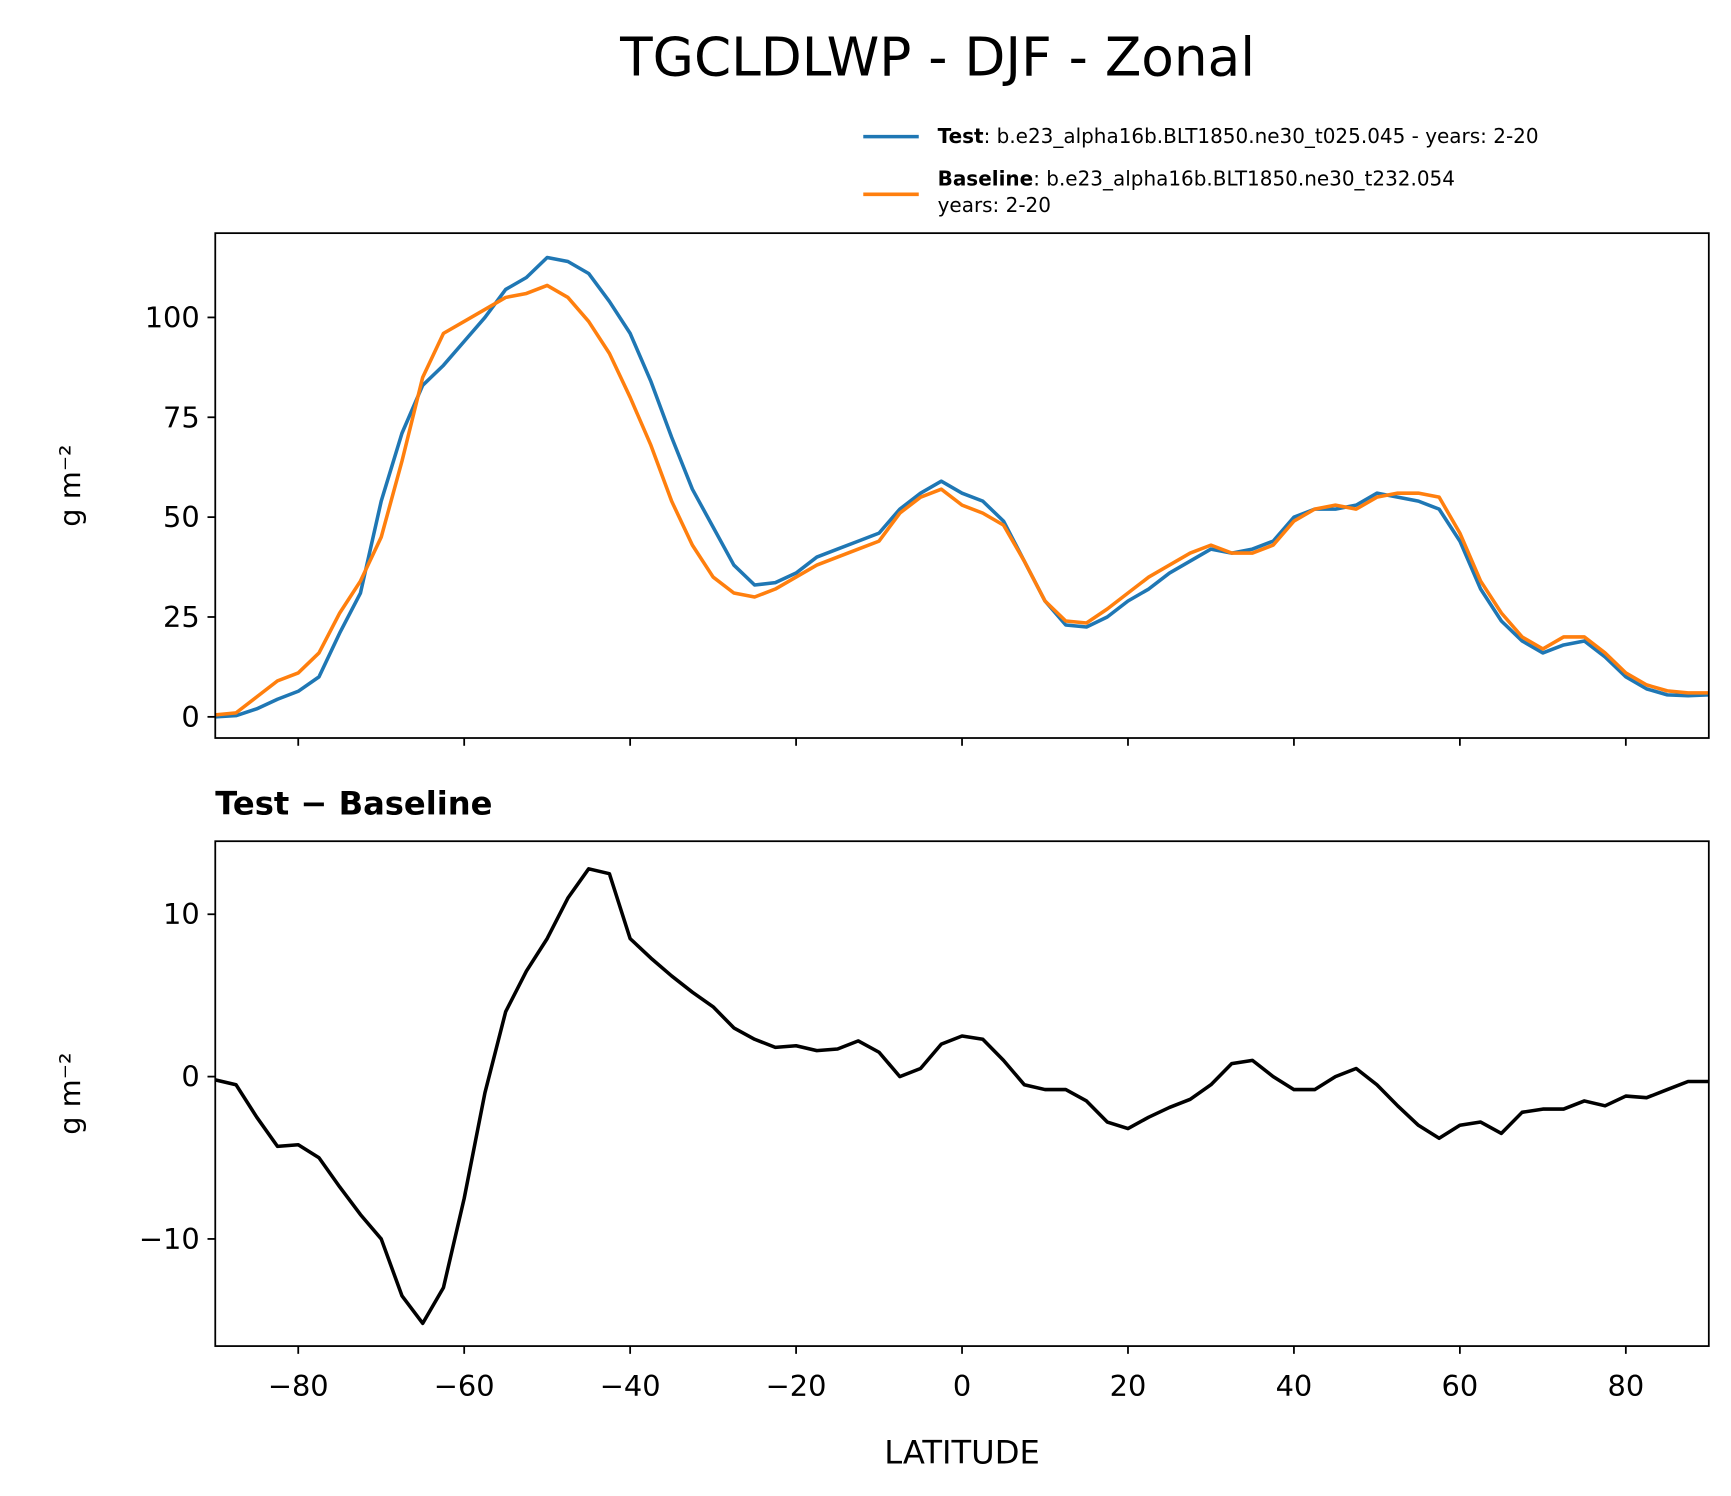 Image resolution: width=1731 pixels, height=1496 pixels. I want to click on x-tick-label: 40, so click(1294, 1386).